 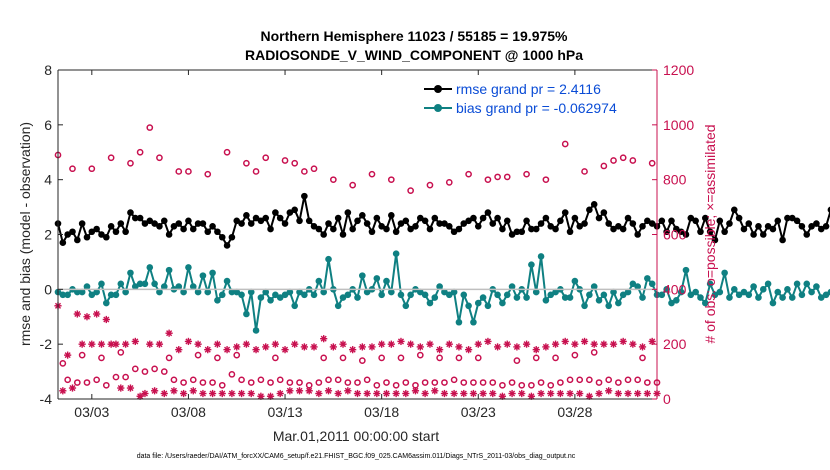 What do you see at coordinates (25, 234) in the screenshot?
I see `y-axis-label: rmse and bias (model - observation)` at bounding box center [25, 234].